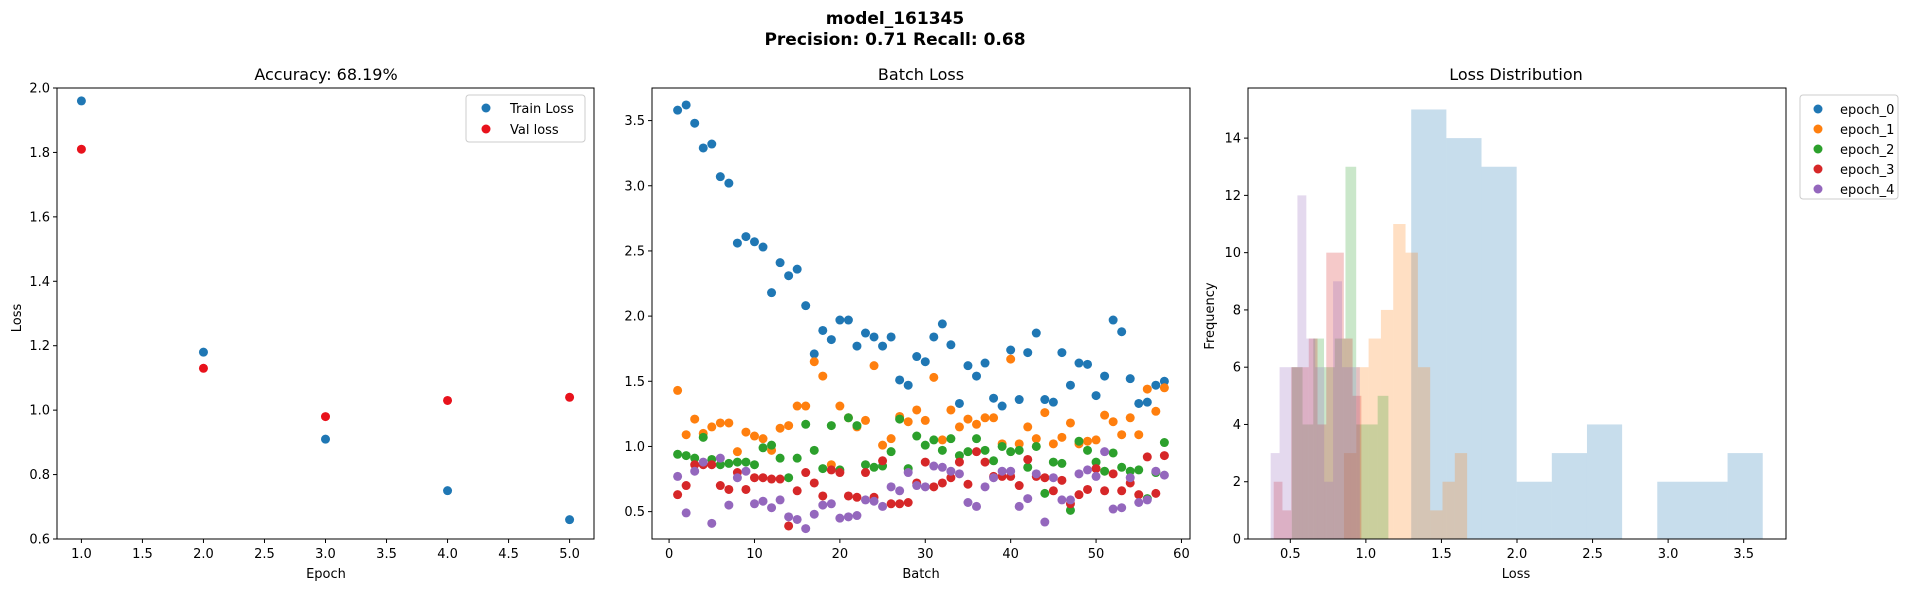 This screenshot has width=1920, height=592. Describe the element at coordinates (39, 217) in the screenshot. I see `accuracy-y-tick-label: 1.6` at that location.